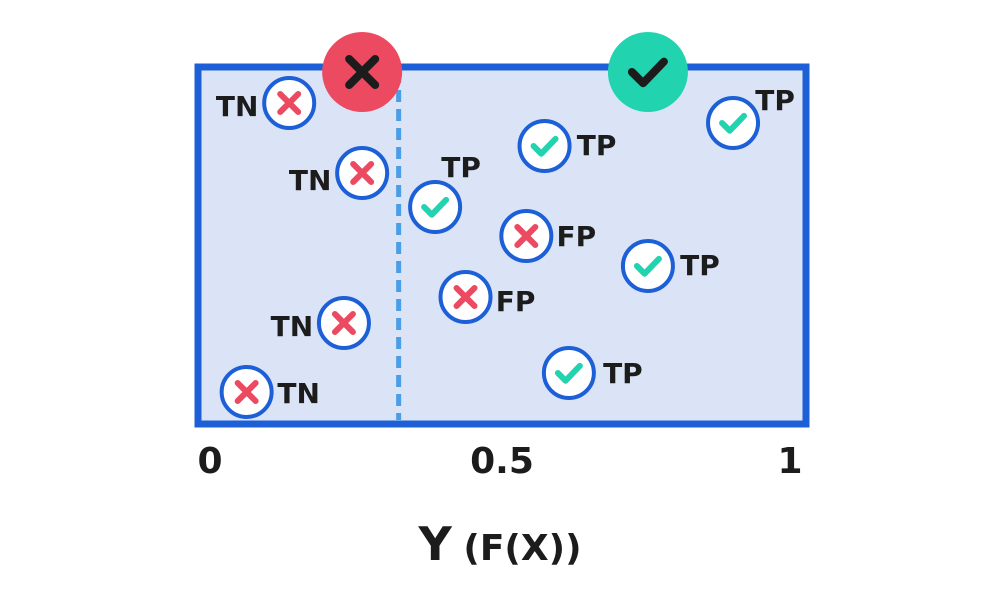  What do you see at coordinates (362, 72) in the screenshot?
I see `x-icon` at bounding box center [362, 72].